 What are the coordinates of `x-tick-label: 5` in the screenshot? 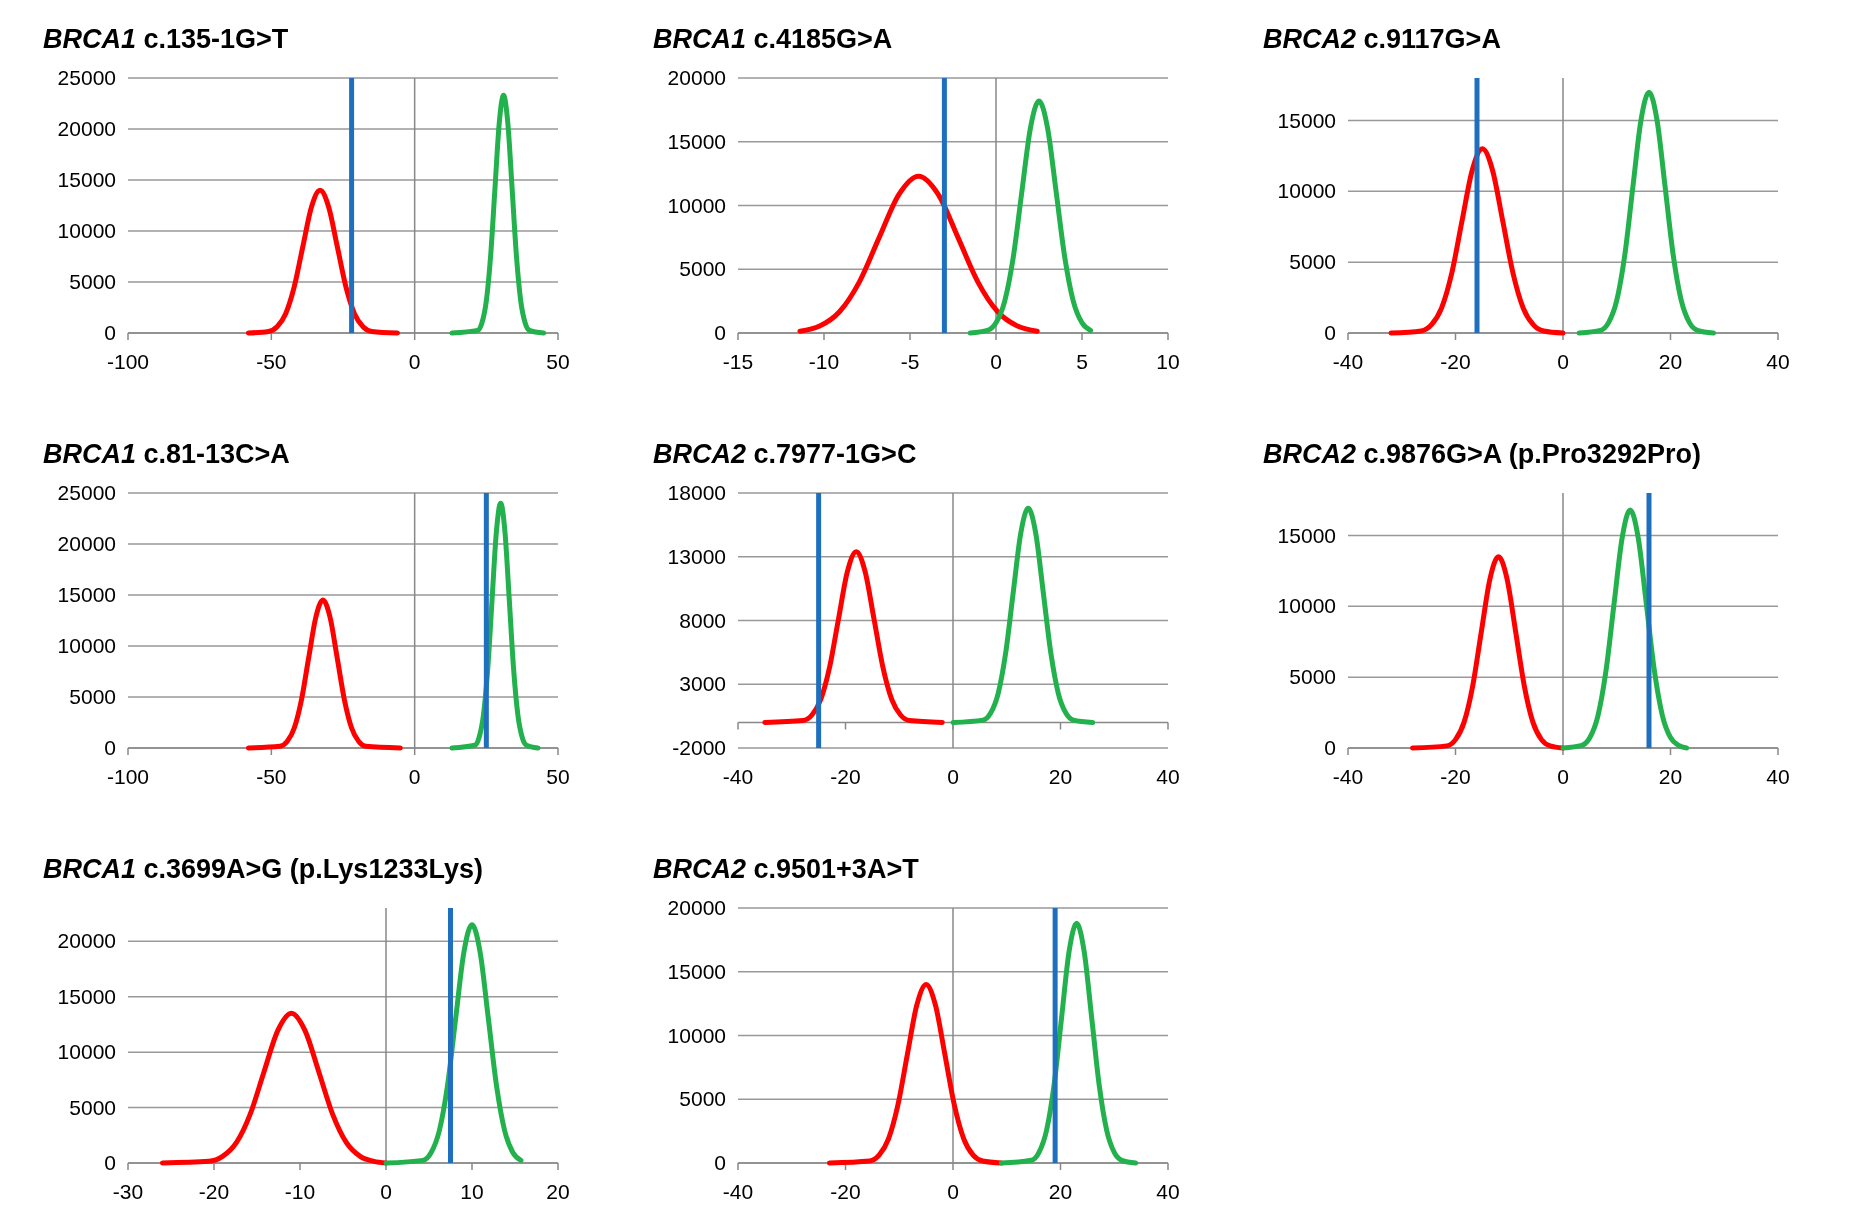 It's located at (1082, 361).